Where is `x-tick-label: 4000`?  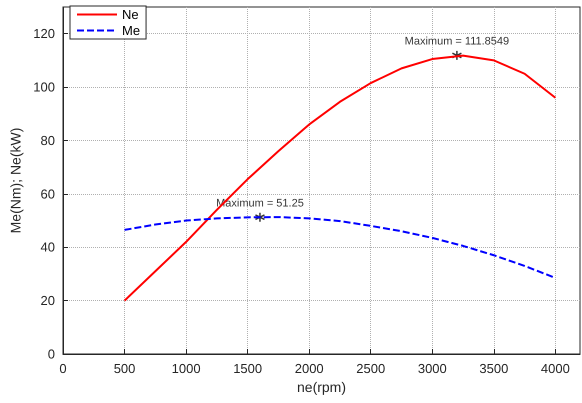 x-tick-label: 4000 is located at coordinates (555, 368).